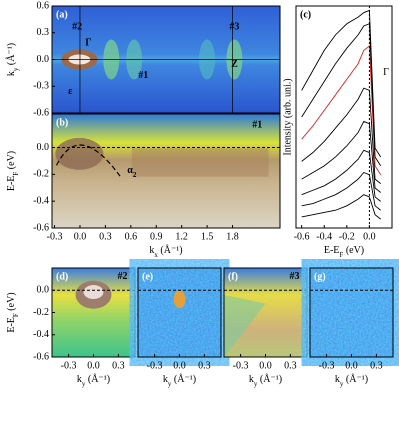 The image size is (399, 421). What do you see at coordinates (41, 86) in the screenshot?
I see `y-tick-label: -0.3` at bounding box center [41, 86].